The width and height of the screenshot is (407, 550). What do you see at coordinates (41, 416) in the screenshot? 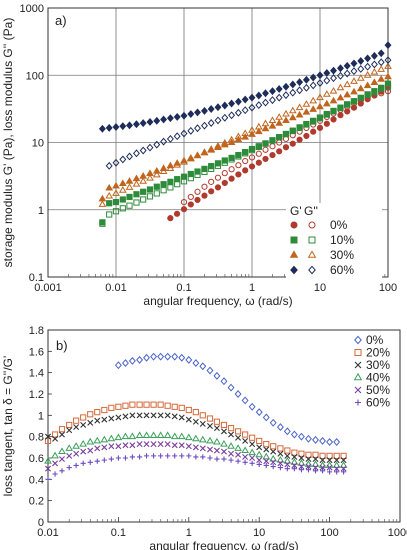
I see `y-tick-label: 1` at bounding box center [41, 416].